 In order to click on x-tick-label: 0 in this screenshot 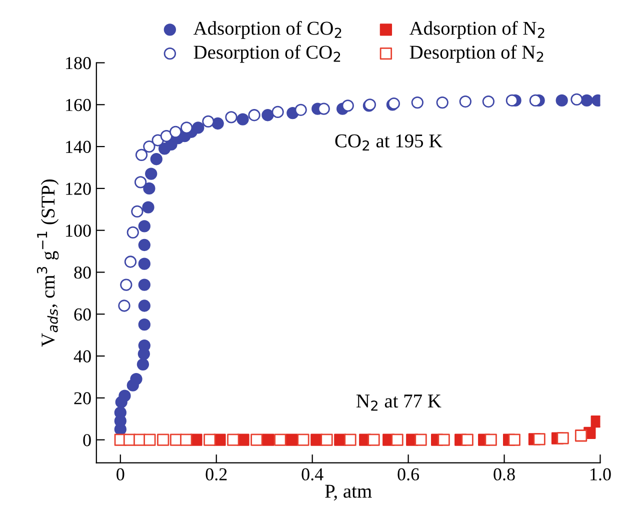, I will do `click(120, 474)`.